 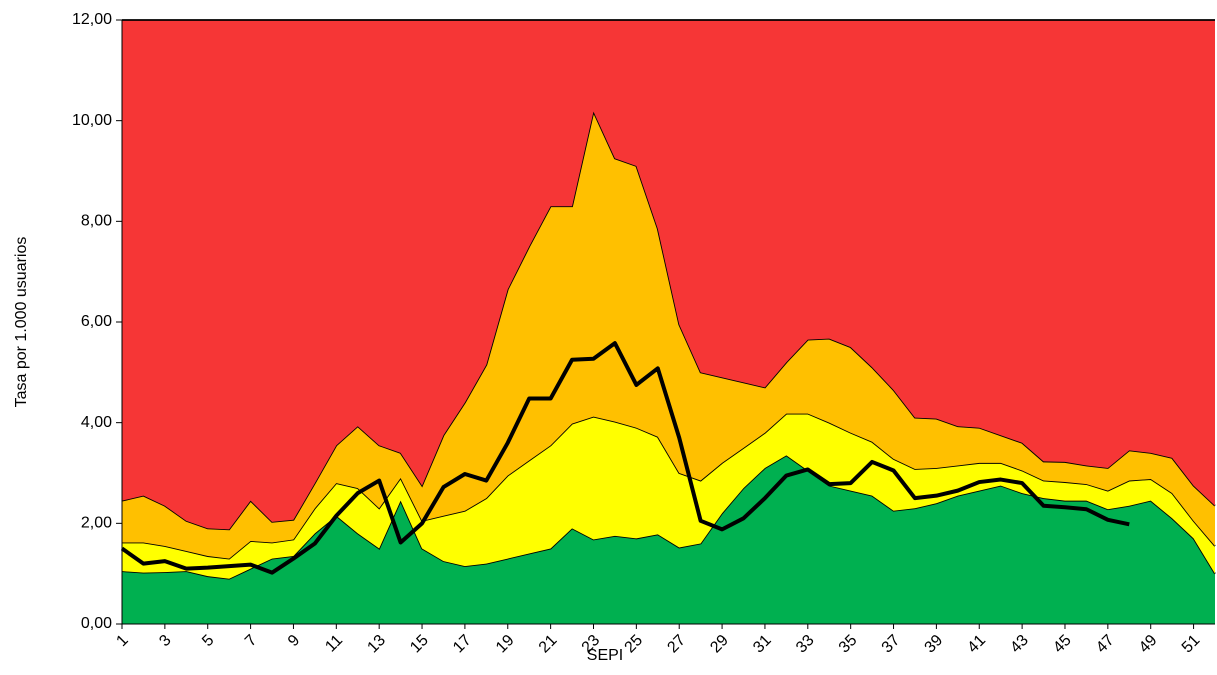 I want to click on x-tick-label: 51, so click(x=1191, y=644).